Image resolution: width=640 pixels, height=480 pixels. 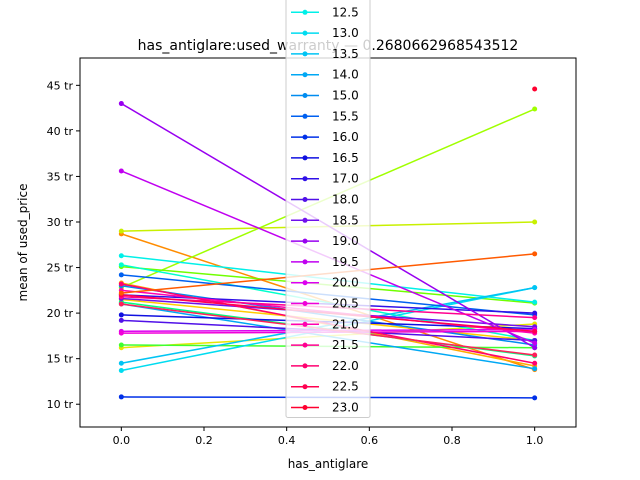 I want to click on legend-label: 18.5, so click(x=345, y=220).